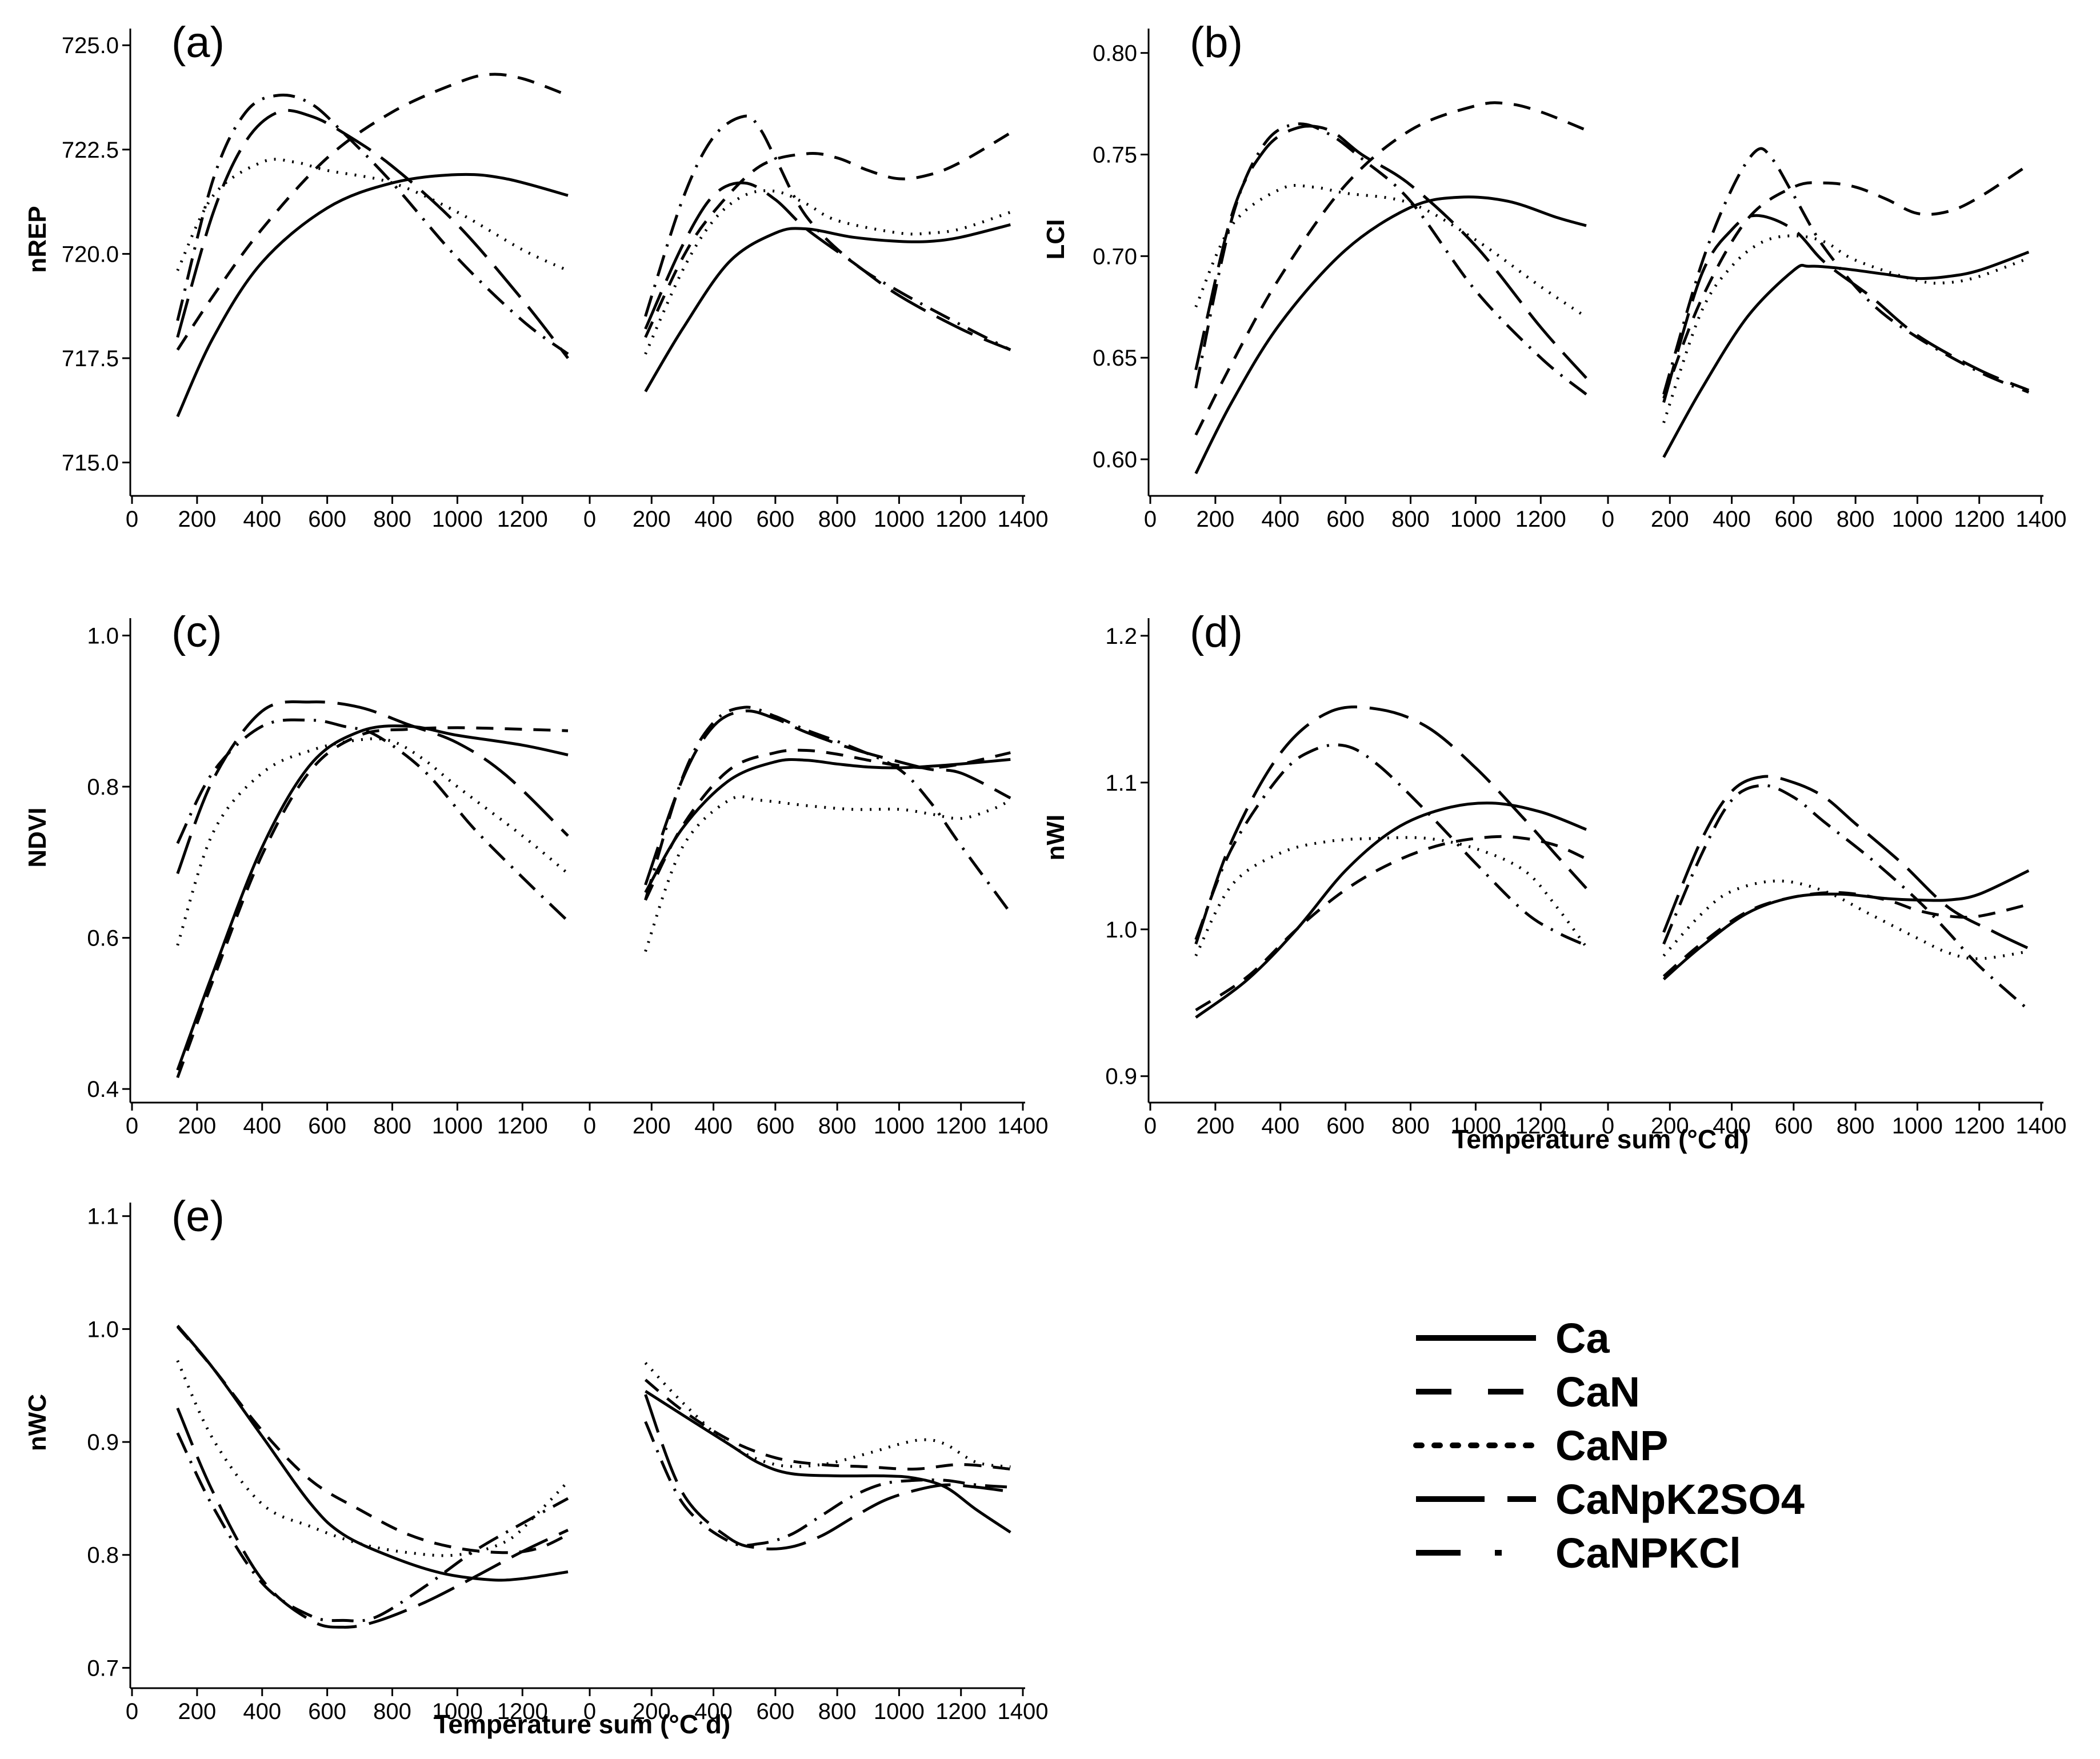 The image size is (2100, 1759). Describe the element at coordinates (1648, 1553) in the screenshot. I see `legend-label-canpkcl: CaNPKCl` at that location.